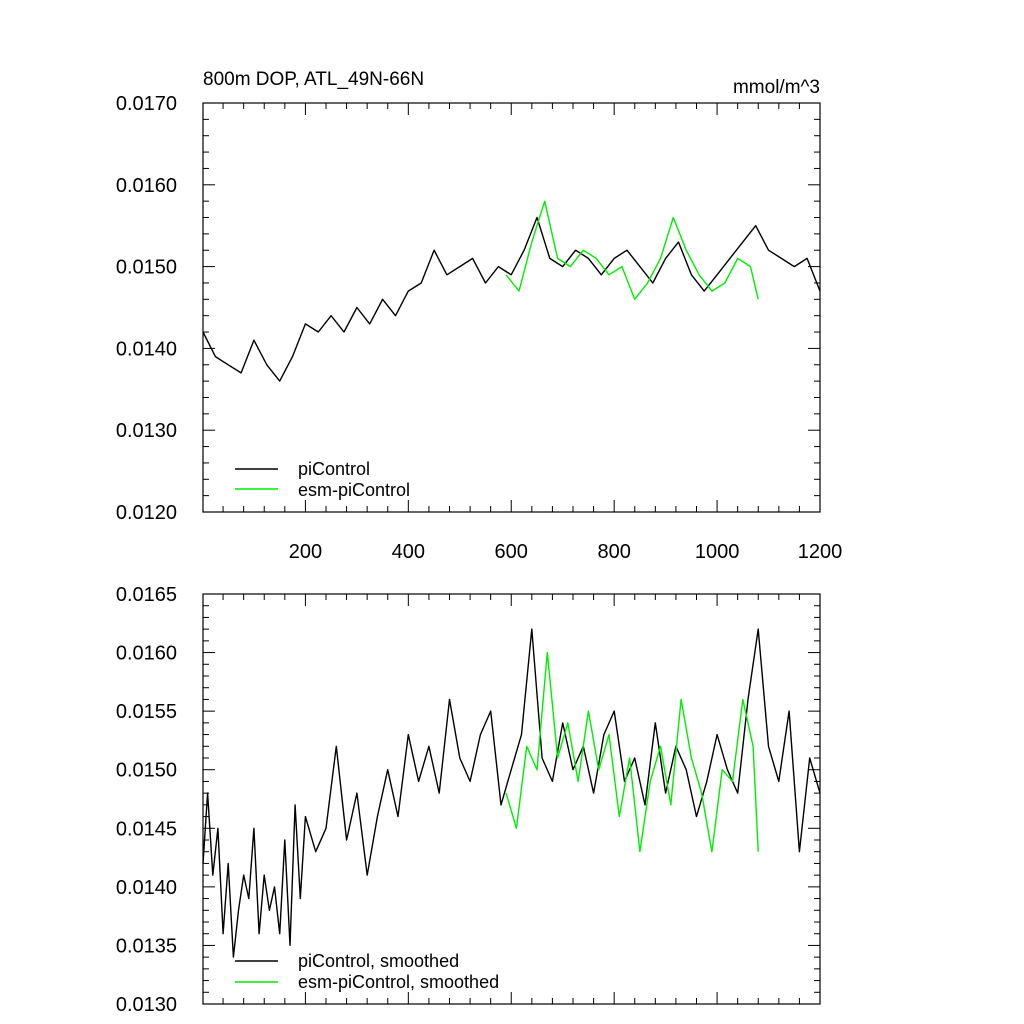 The image size is (1024, 1024). What do you see at coordinates (511, 552) in the screenshot?
I see `x-tick-label: 600` at bounding box center [511, 552].